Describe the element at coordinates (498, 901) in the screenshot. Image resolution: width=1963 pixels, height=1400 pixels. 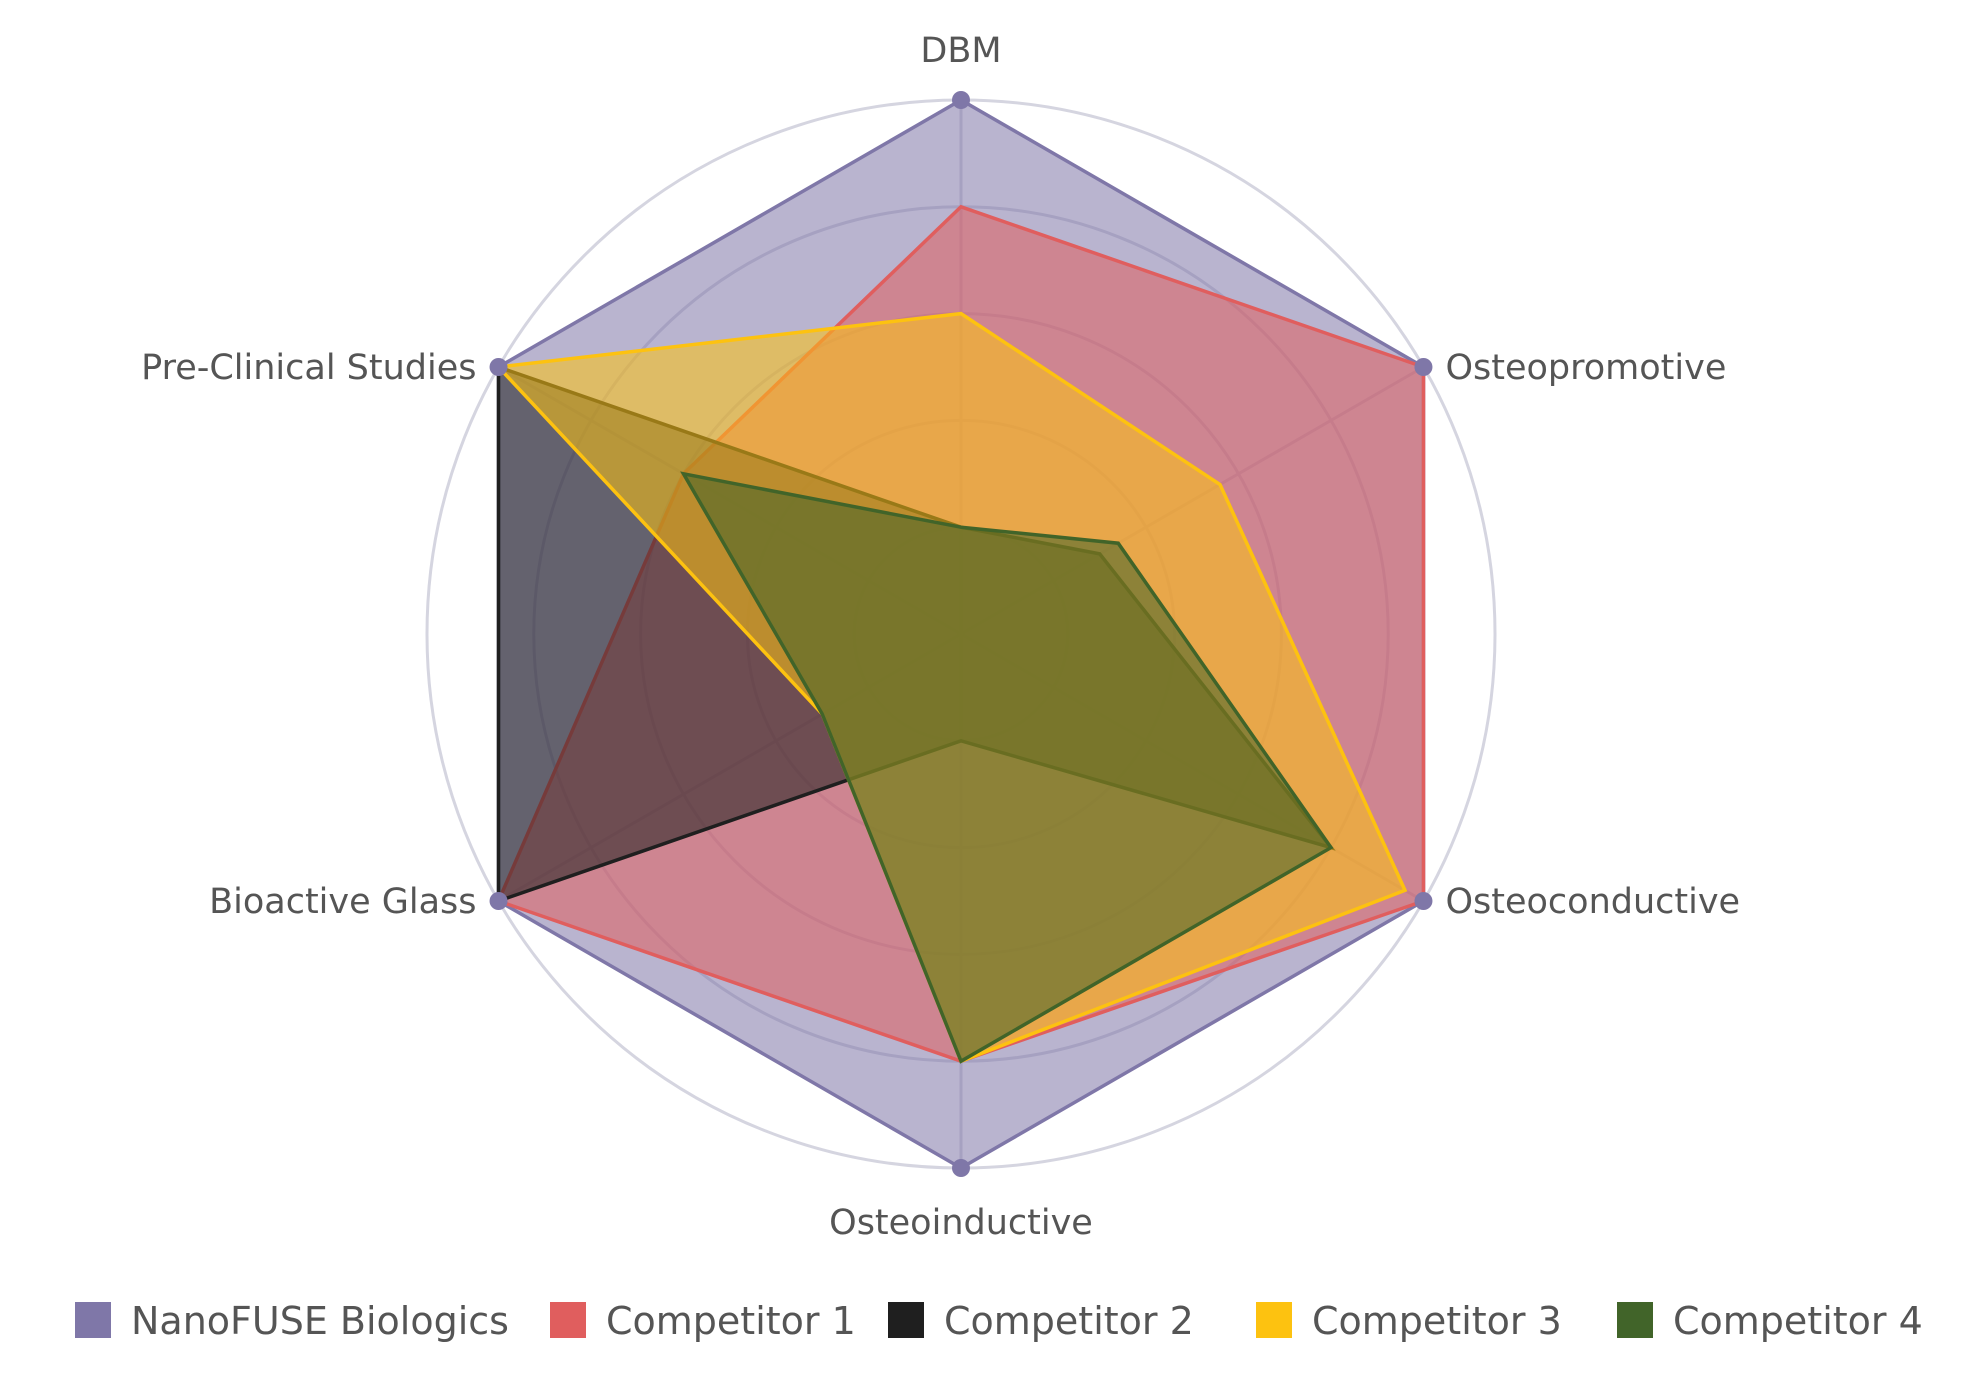
I see `vertex-marker-bioactive-glass` at that location.